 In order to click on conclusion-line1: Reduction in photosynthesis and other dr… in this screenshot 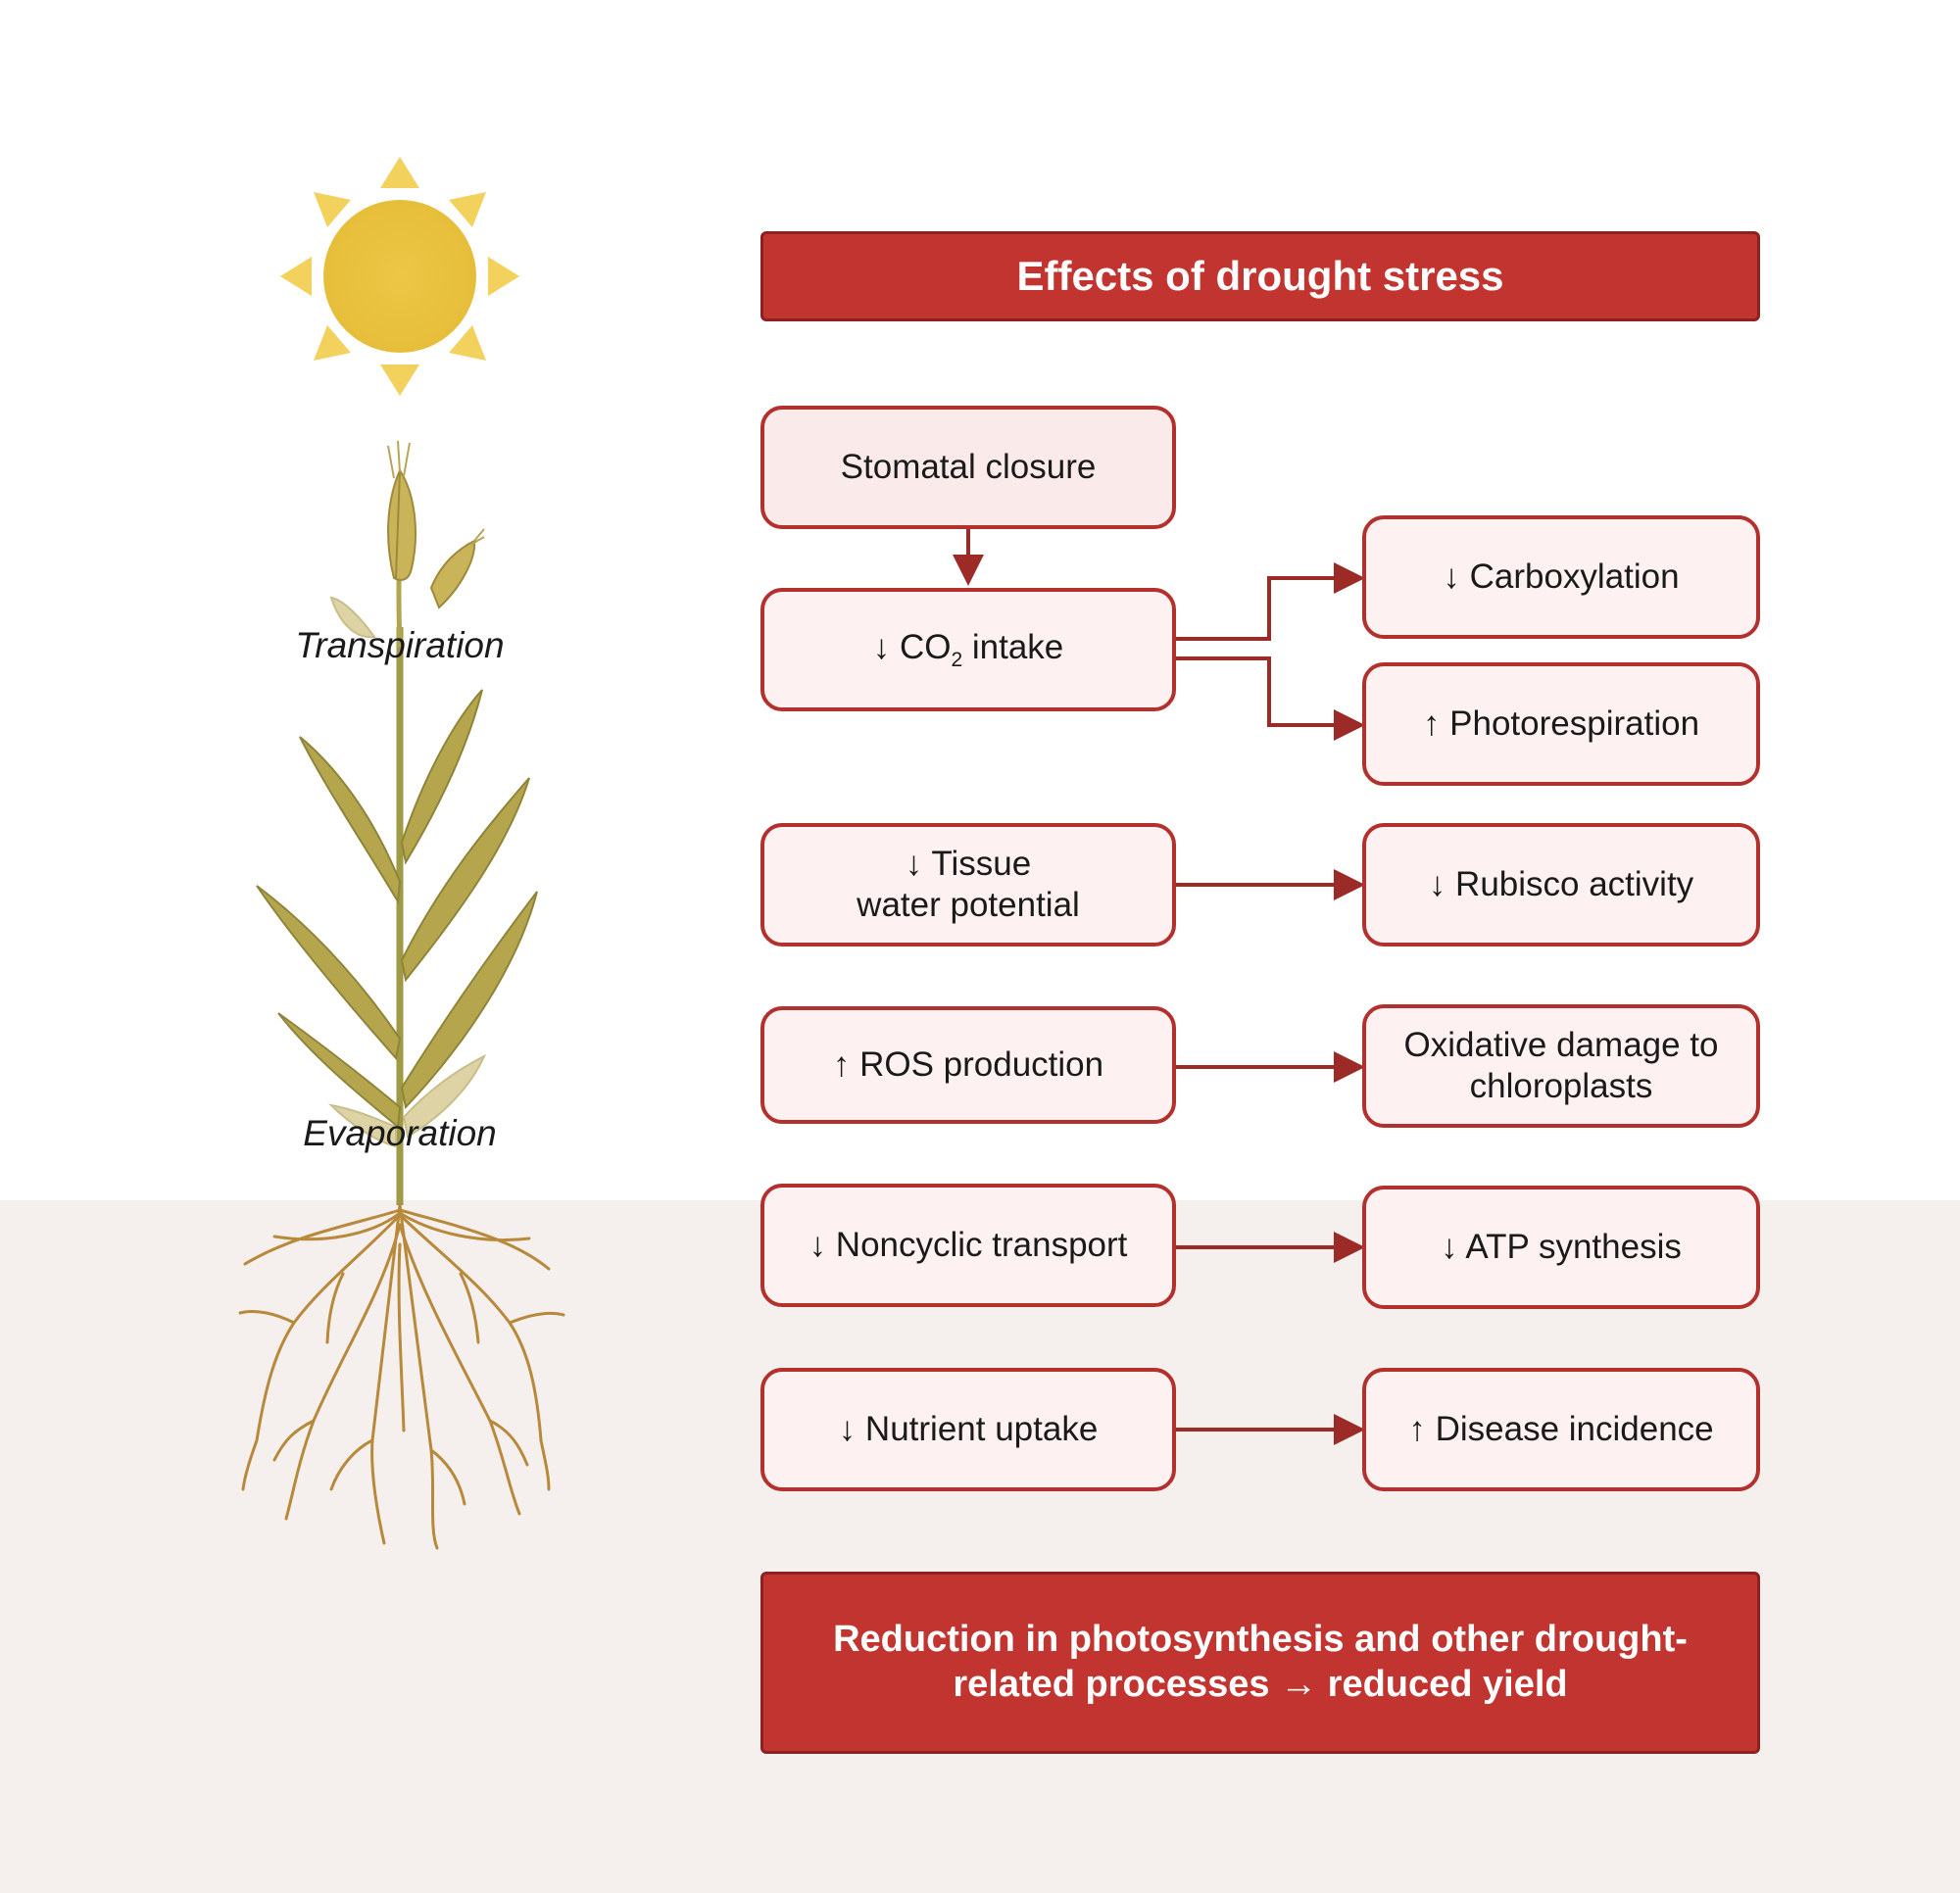, I will do `click(1260, 1640)`.